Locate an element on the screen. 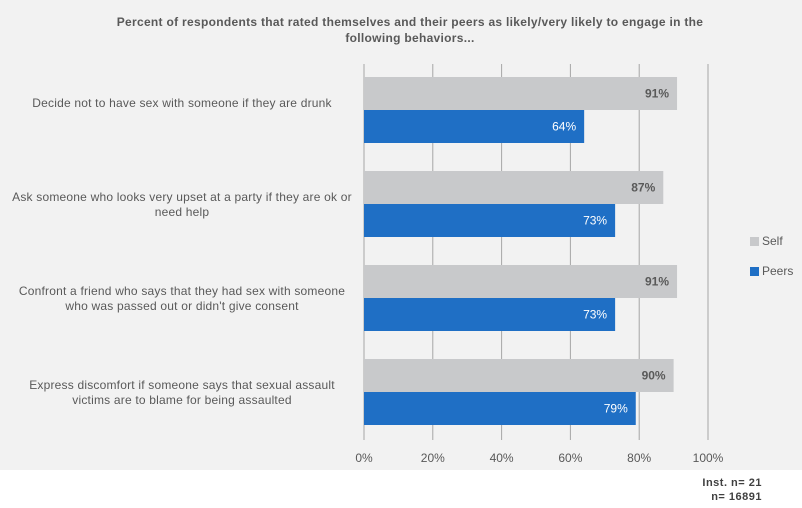 This screenshot has width=802, height=508. legend-item-peers: Peers is located at coordinates (771, 271).